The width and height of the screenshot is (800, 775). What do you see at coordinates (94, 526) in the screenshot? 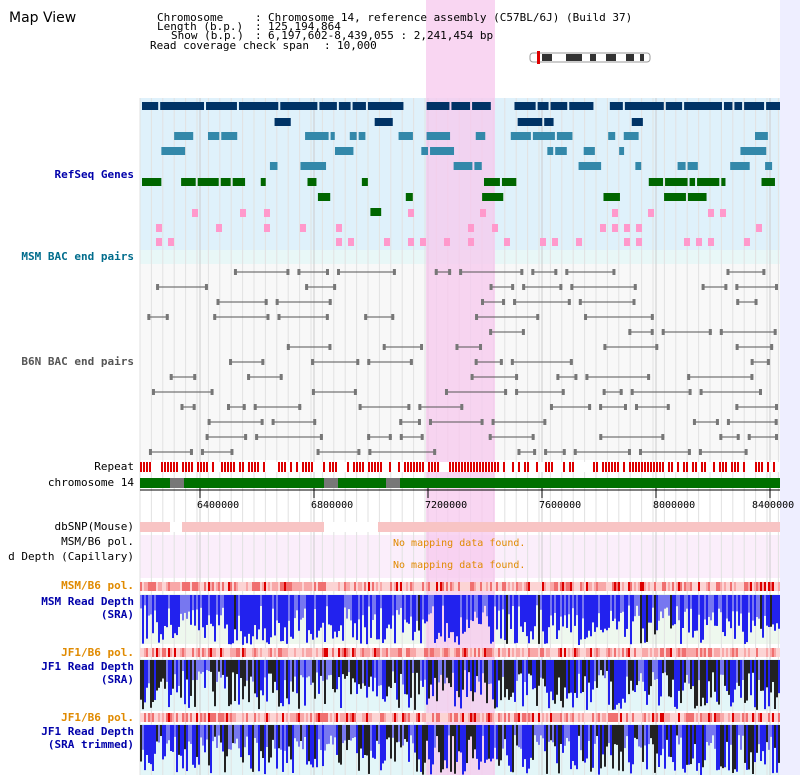
I see `track-label-dbsnp: dbSNP(Mouse)` at bounding box center [94, 526].